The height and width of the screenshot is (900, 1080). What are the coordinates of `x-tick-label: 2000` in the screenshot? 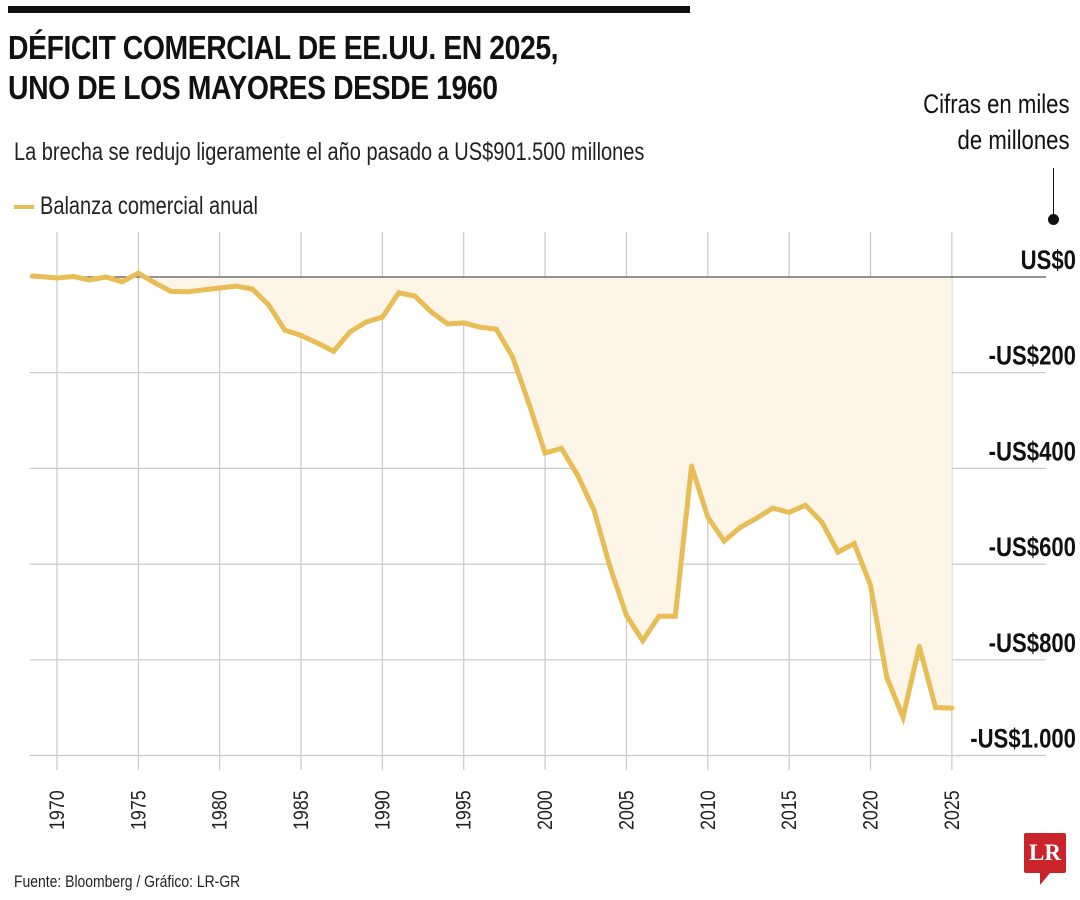 It's located at (546, 810).